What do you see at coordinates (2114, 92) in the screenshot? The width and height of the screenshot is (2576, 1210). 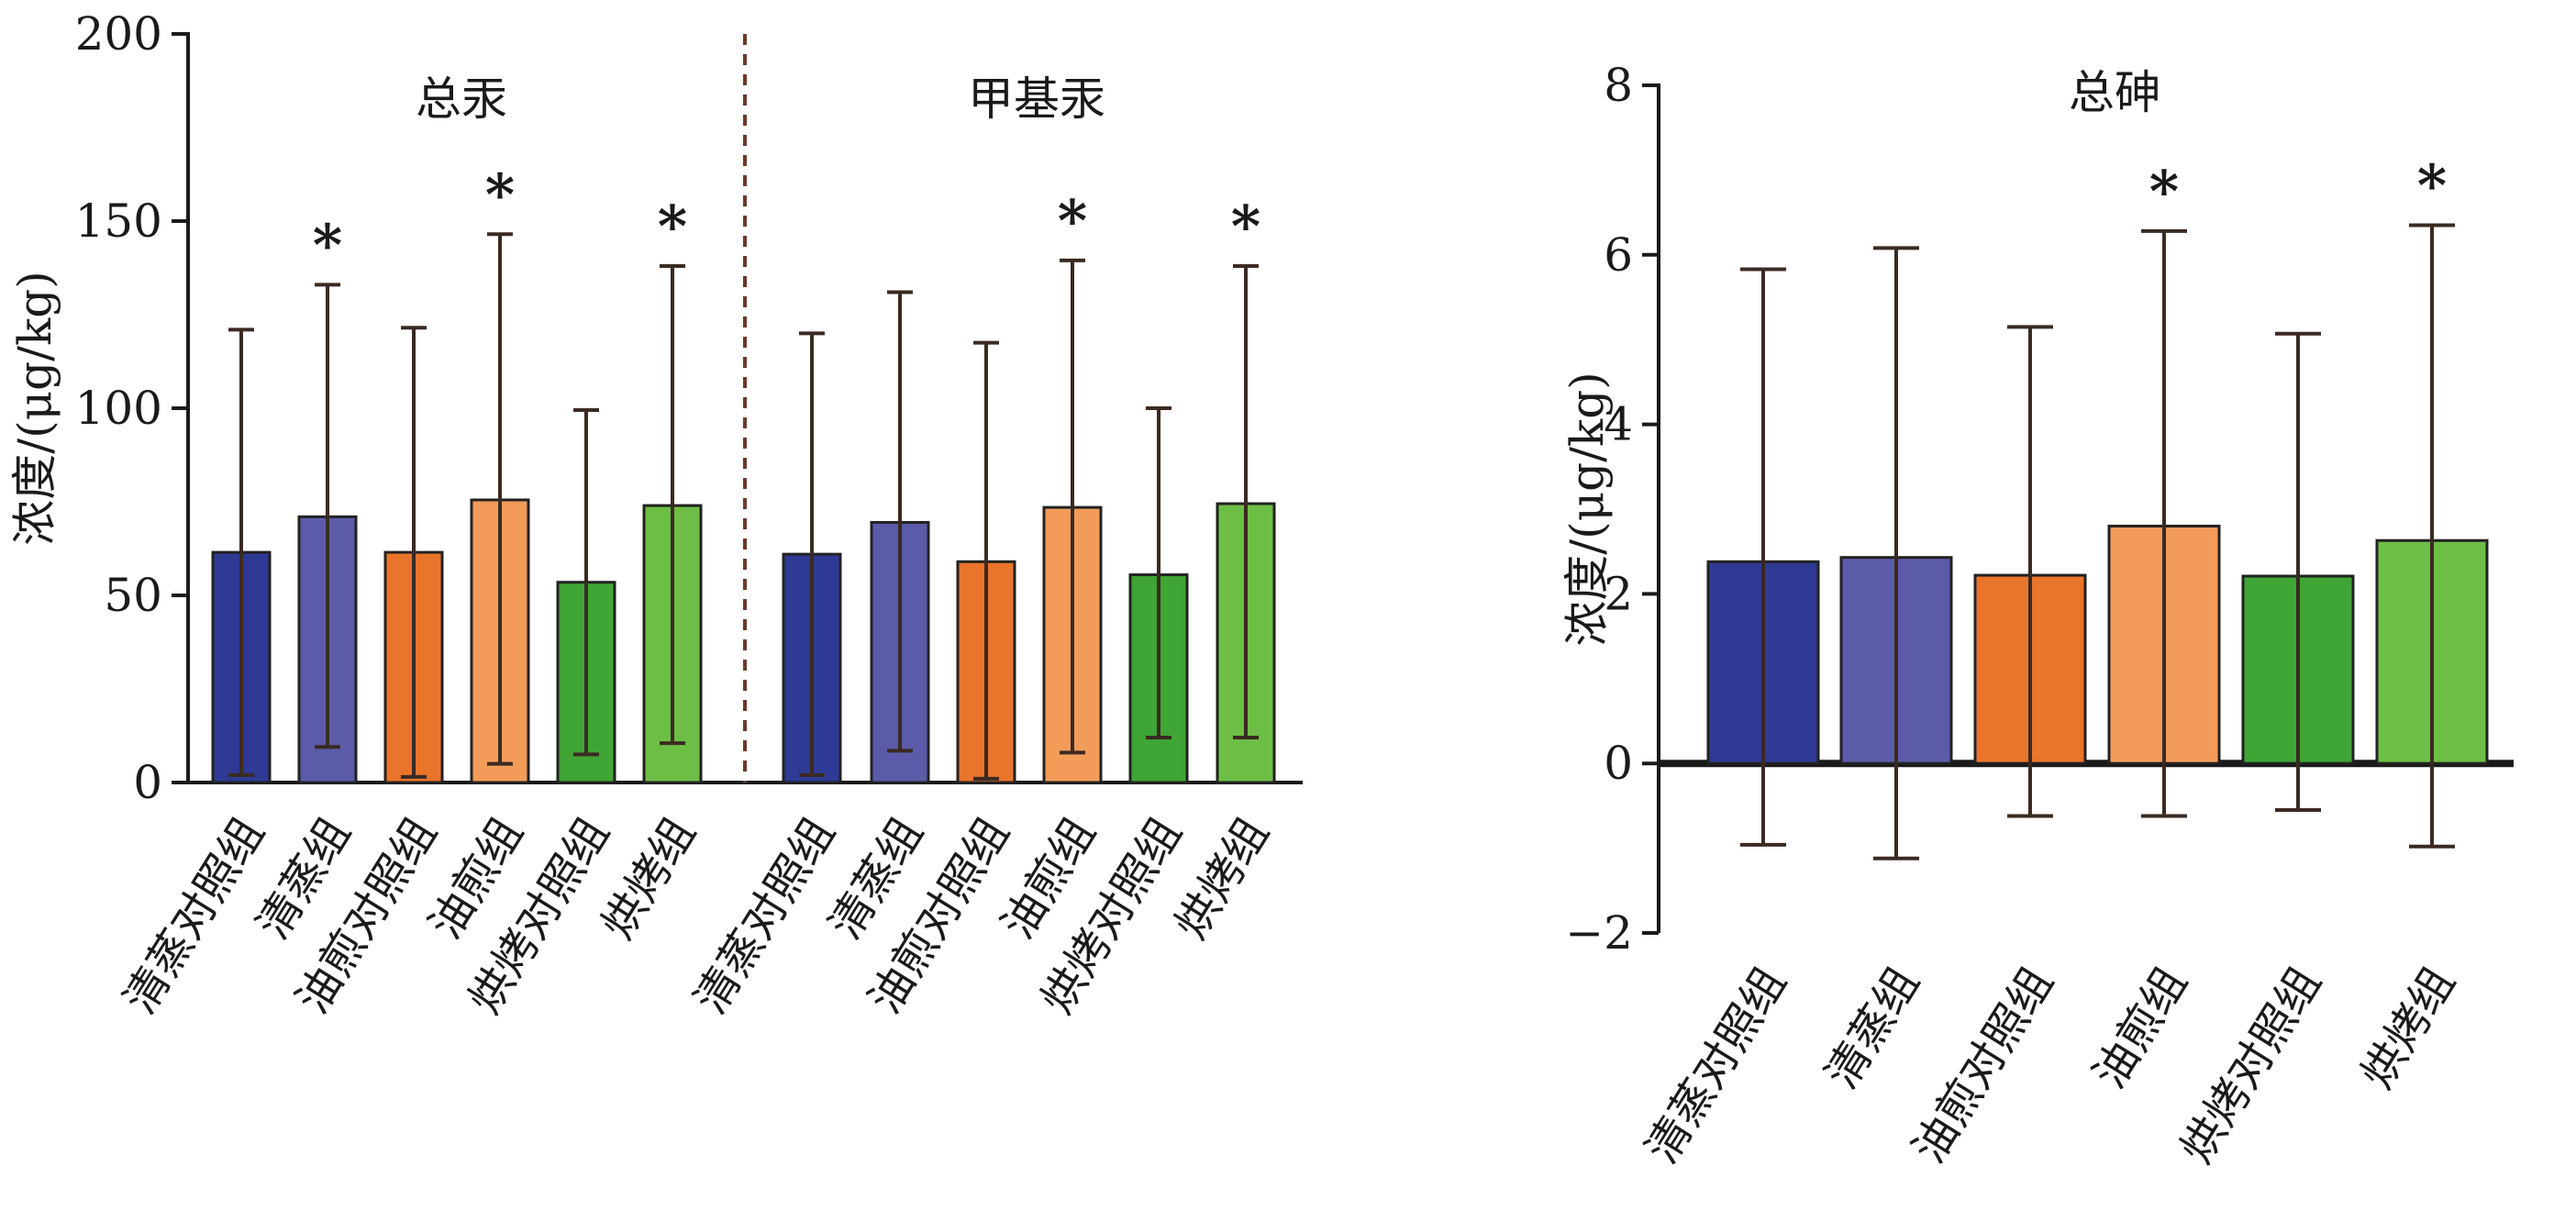 I see `group-title: 总砷` at bounding box center [2114, 92].